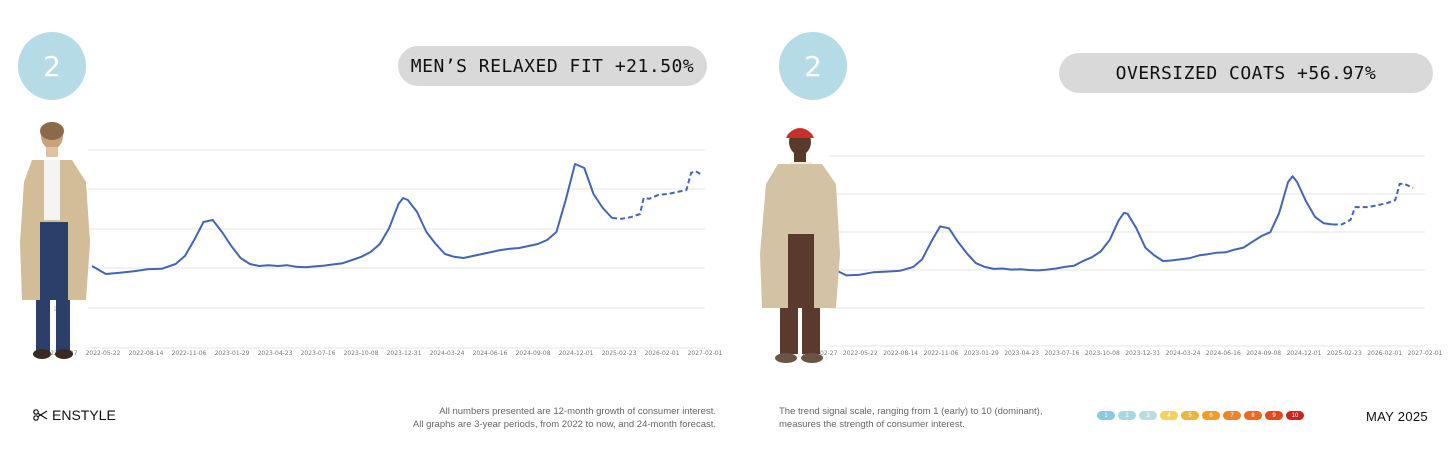  Describe the element at coordinates (1211, 415) in the screenshot. I see `scale-chip: 6` at that location.